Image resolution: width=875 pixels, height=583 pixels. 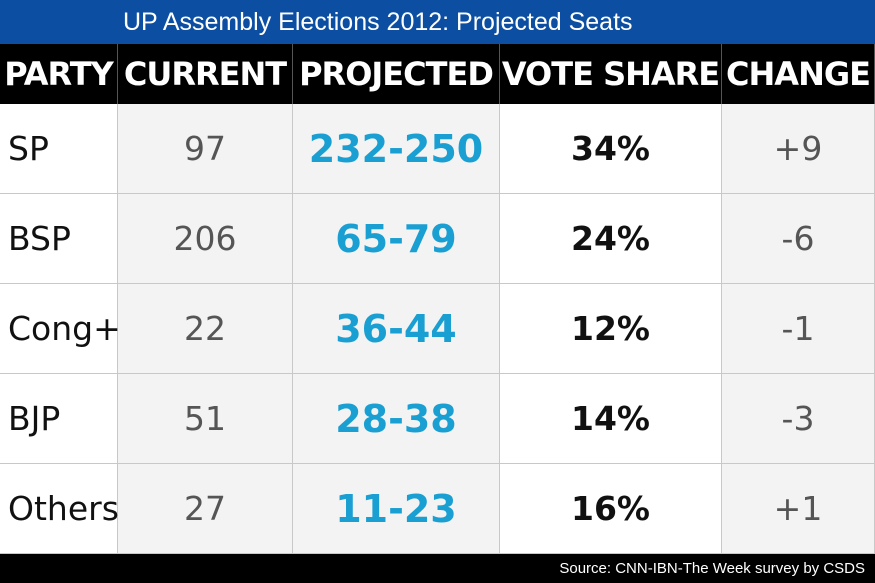 I want to click on vote-share-cell: 16%, so click(x=611, y=509).